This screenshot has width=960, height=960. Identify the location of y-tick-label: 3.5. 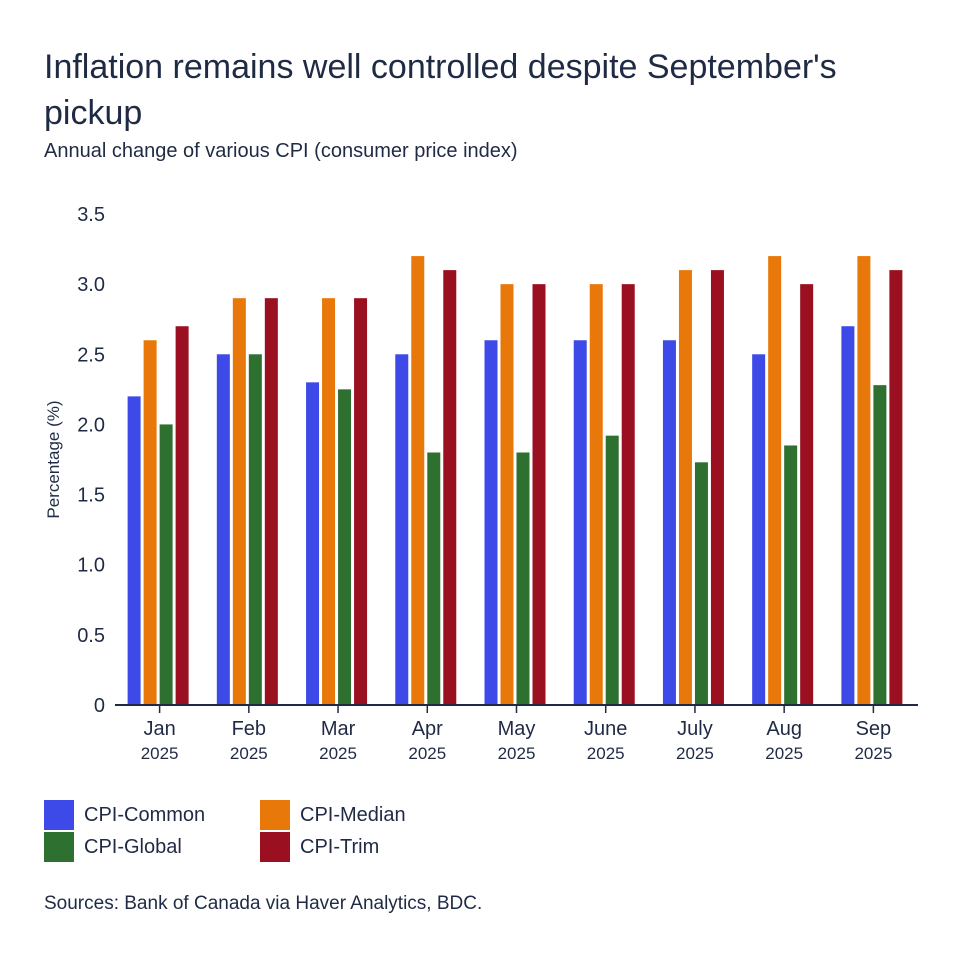
(91, 215).